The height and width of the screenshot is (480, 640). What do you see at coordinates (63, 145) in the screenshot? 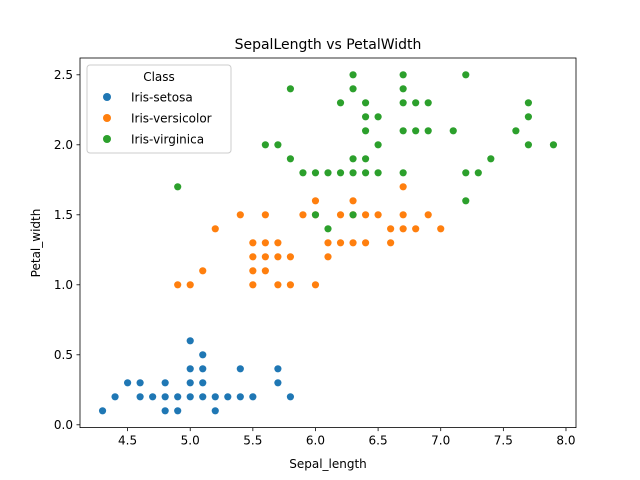
I see `y-tick-label: 2.0` at bounding box center [63, 145].